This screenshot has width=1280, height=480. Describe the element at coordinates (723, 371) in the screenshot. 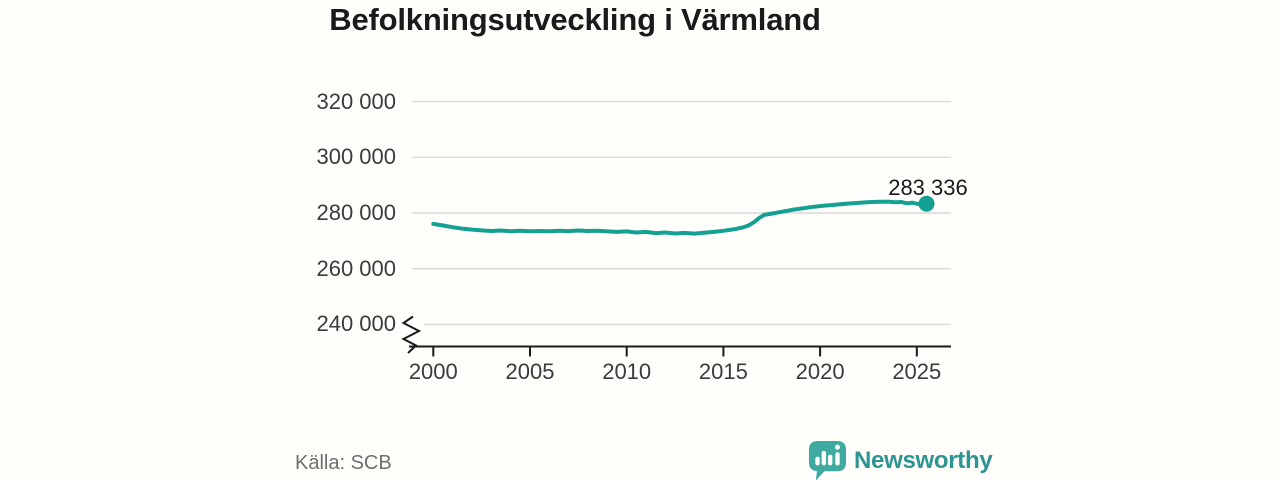

I see `x-axis-tick-label: 2015` at that location.